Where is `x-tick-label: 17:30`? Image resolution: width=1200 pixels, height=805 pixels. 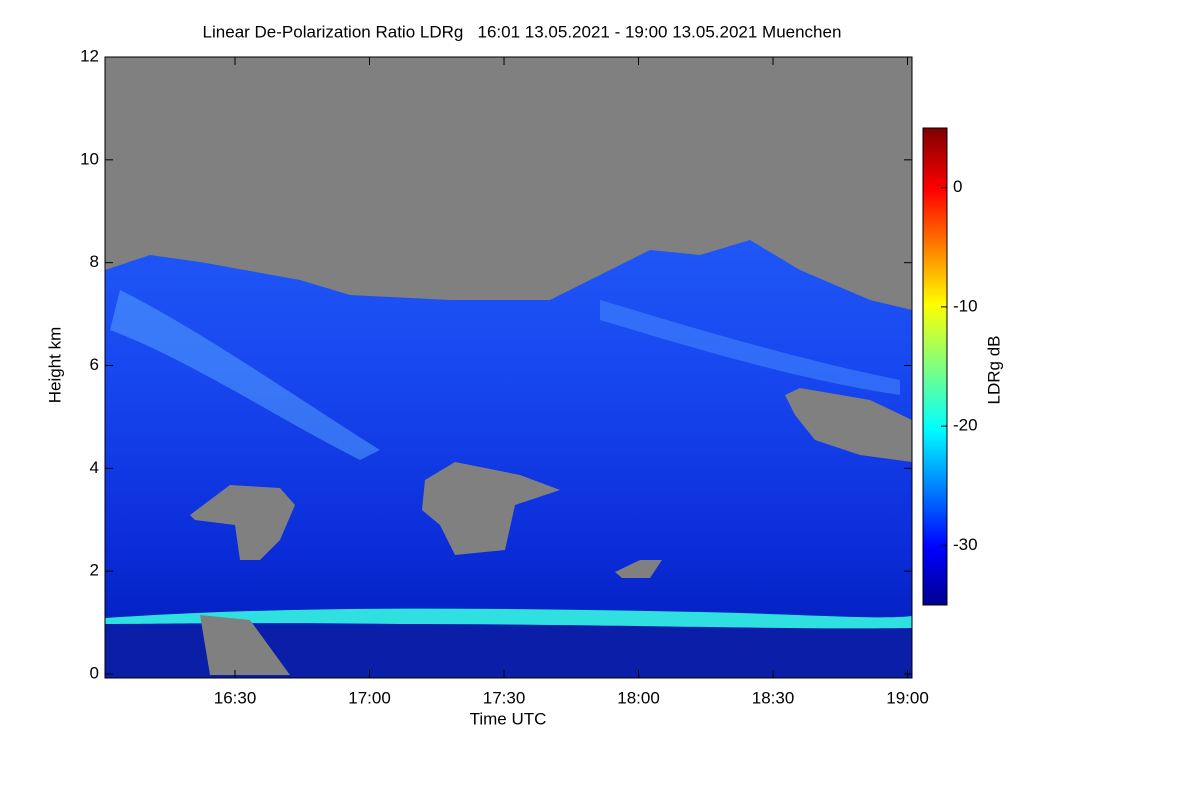
x-tick-label: 17:30 is located at coordinates (504, 697).